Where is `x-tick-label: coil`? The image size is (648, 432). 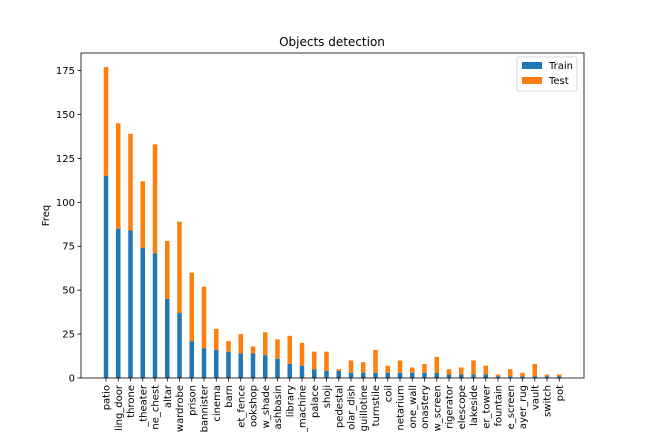 x-tick-label: coil is located at coordinates (388, 393).